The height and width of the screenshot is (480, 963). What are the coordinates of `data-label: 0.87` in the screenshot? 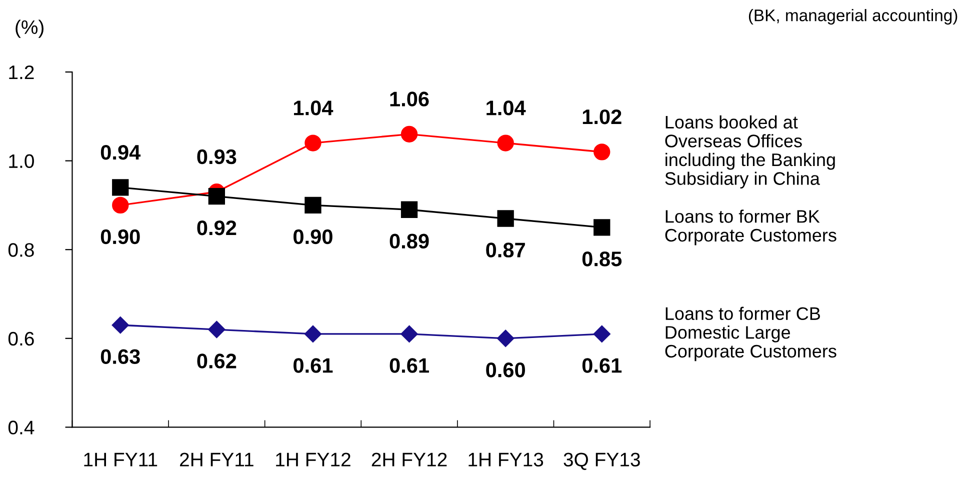 It's located at (505, 250).